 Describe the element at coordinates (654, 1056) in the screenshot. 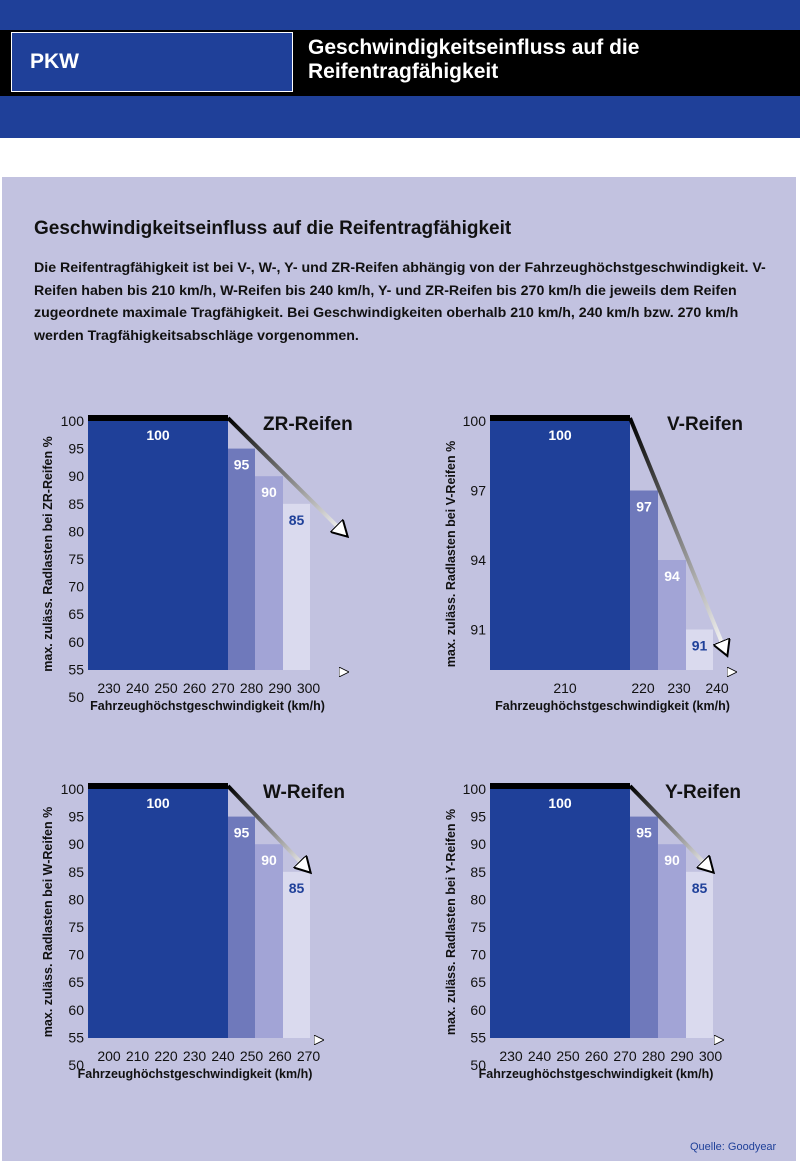

I see `y-reifen-x-tick: 280` at that location.